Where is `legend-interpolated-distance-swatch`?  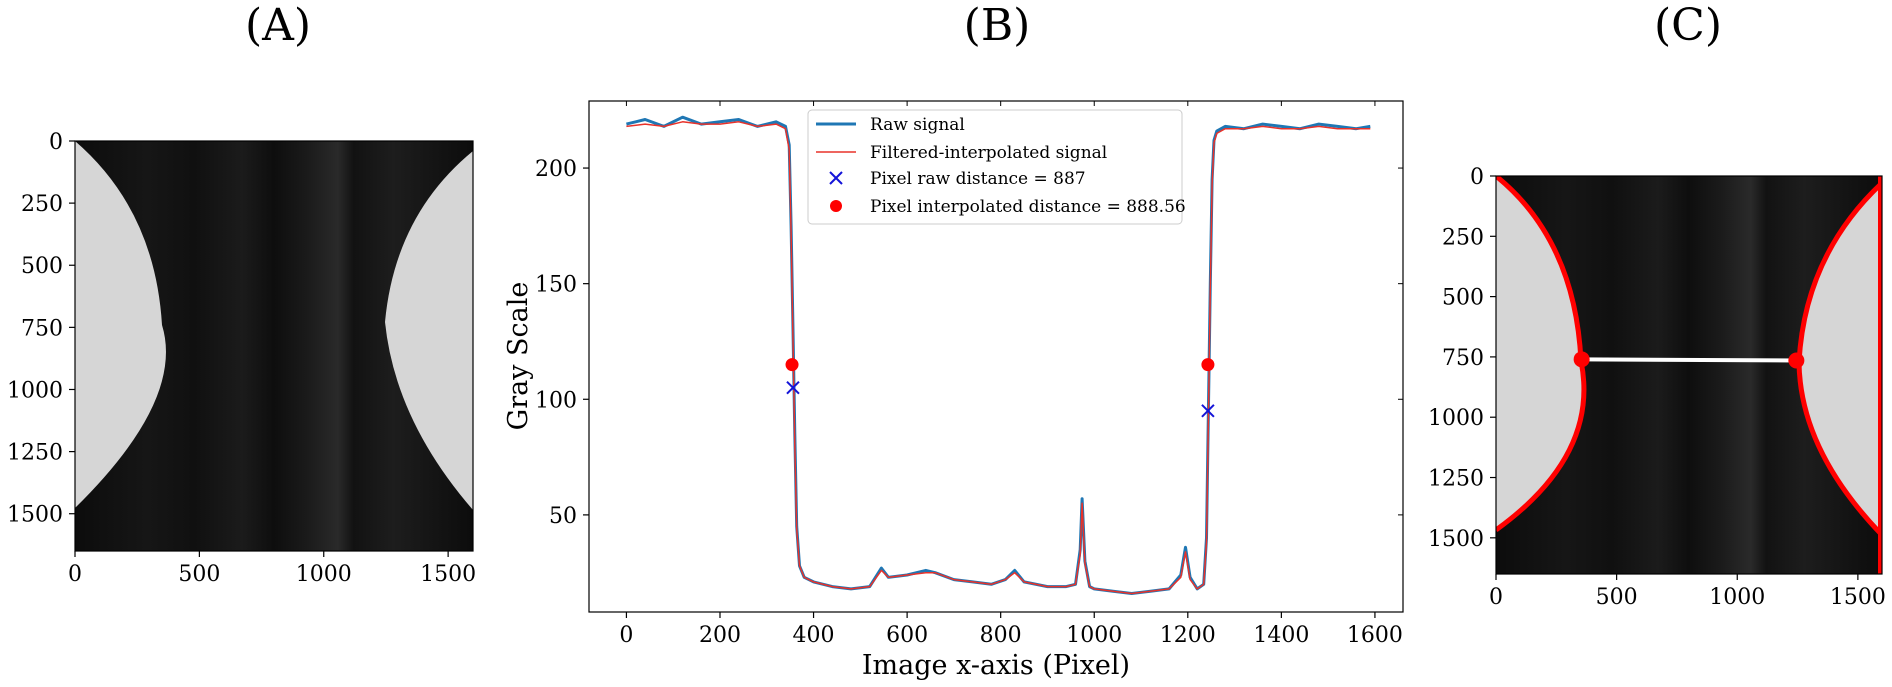 legend-interpolated-distance-swatch is located at coordinates (836, 206).